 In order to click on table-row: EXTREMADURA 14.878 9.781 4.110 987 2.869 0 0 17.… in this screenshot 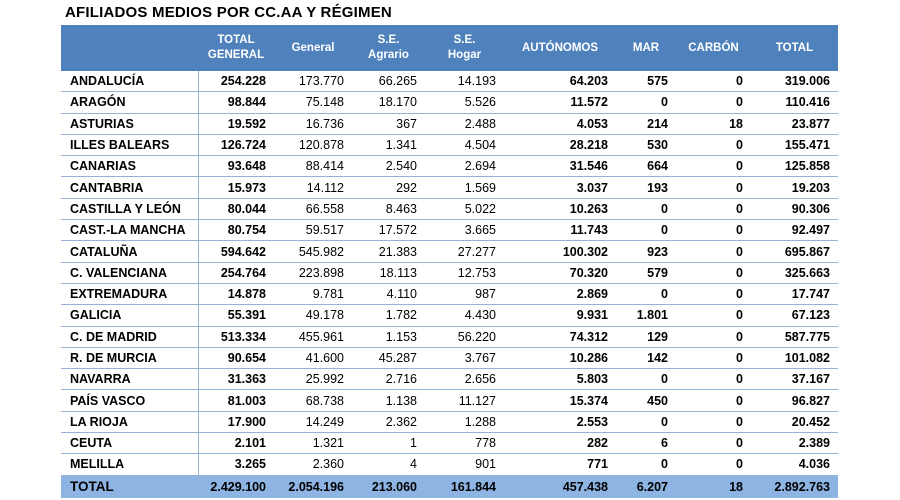, I will do `click(449, 294)`.